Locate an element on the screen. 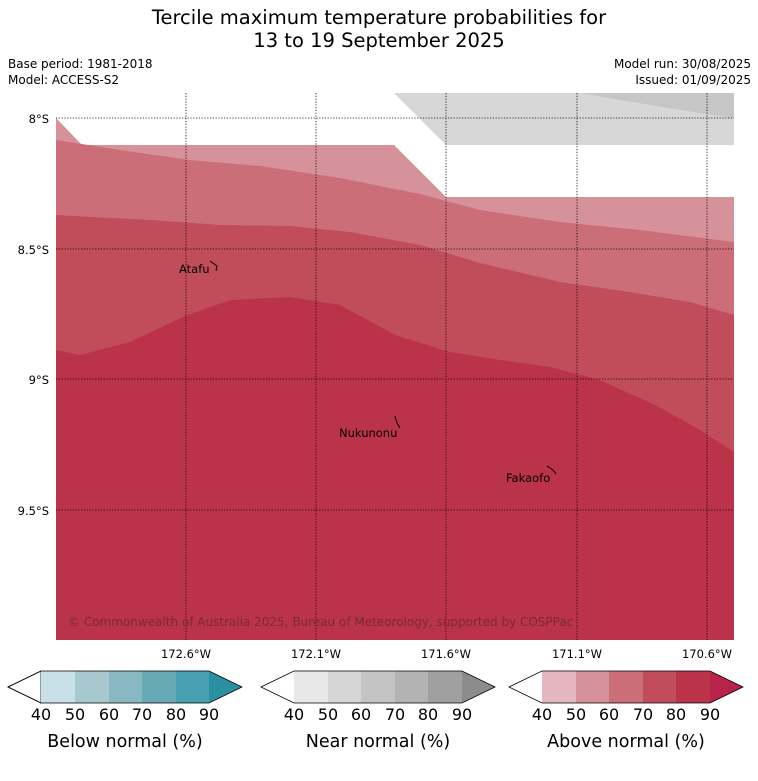  meta-right: Model run: 30/08/2025 Issued: 01/09/2025 is located at coordinates (682, 72).